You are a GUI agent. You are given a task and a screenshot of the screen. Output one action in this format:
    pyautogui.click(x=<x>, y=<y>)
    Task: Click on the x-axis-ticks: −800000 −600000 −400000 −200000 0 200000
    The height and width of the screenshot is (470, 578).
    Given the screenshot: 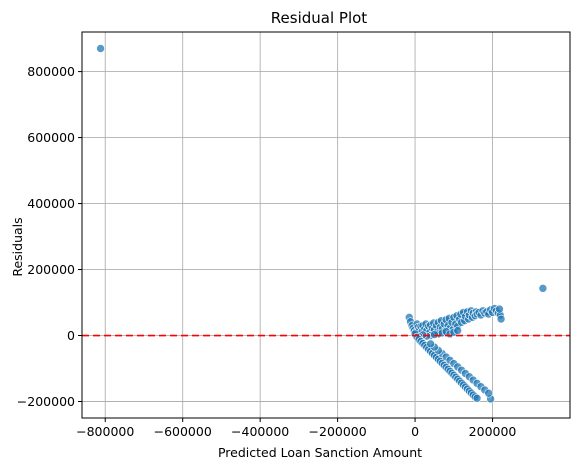 What is the action you would take?
    pyautogui.click(x=296, y=428)
    